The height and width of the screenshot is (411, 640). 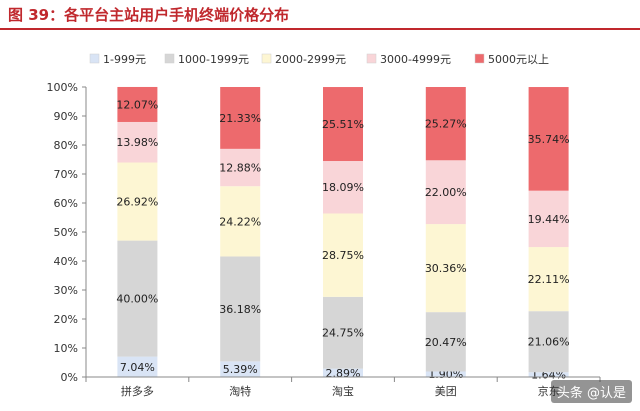 I want to click on y-tick-label: 20%, so click(x=66, y=319).